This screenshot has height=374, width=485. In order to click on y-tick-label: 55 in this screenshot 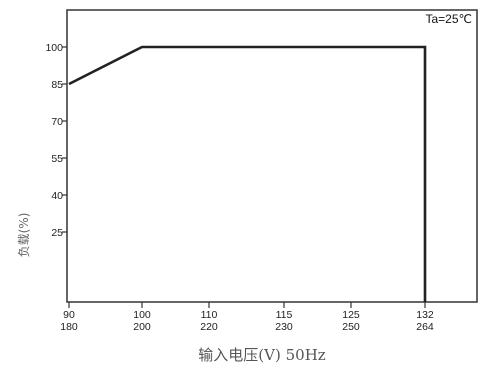, I will do `click(57, 159)`.